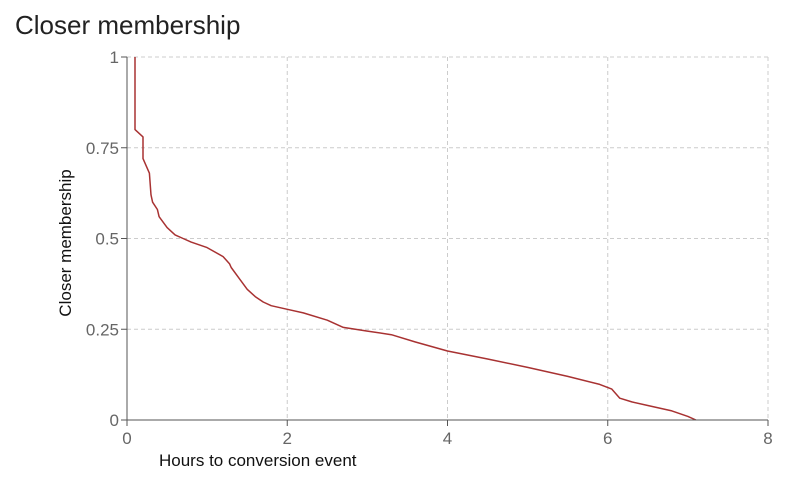 The image size is (809, 482). Describe the element at coordinates (258, 460) in the screenshot. I see `x-axis-label: Hours to conversion event` at that location.